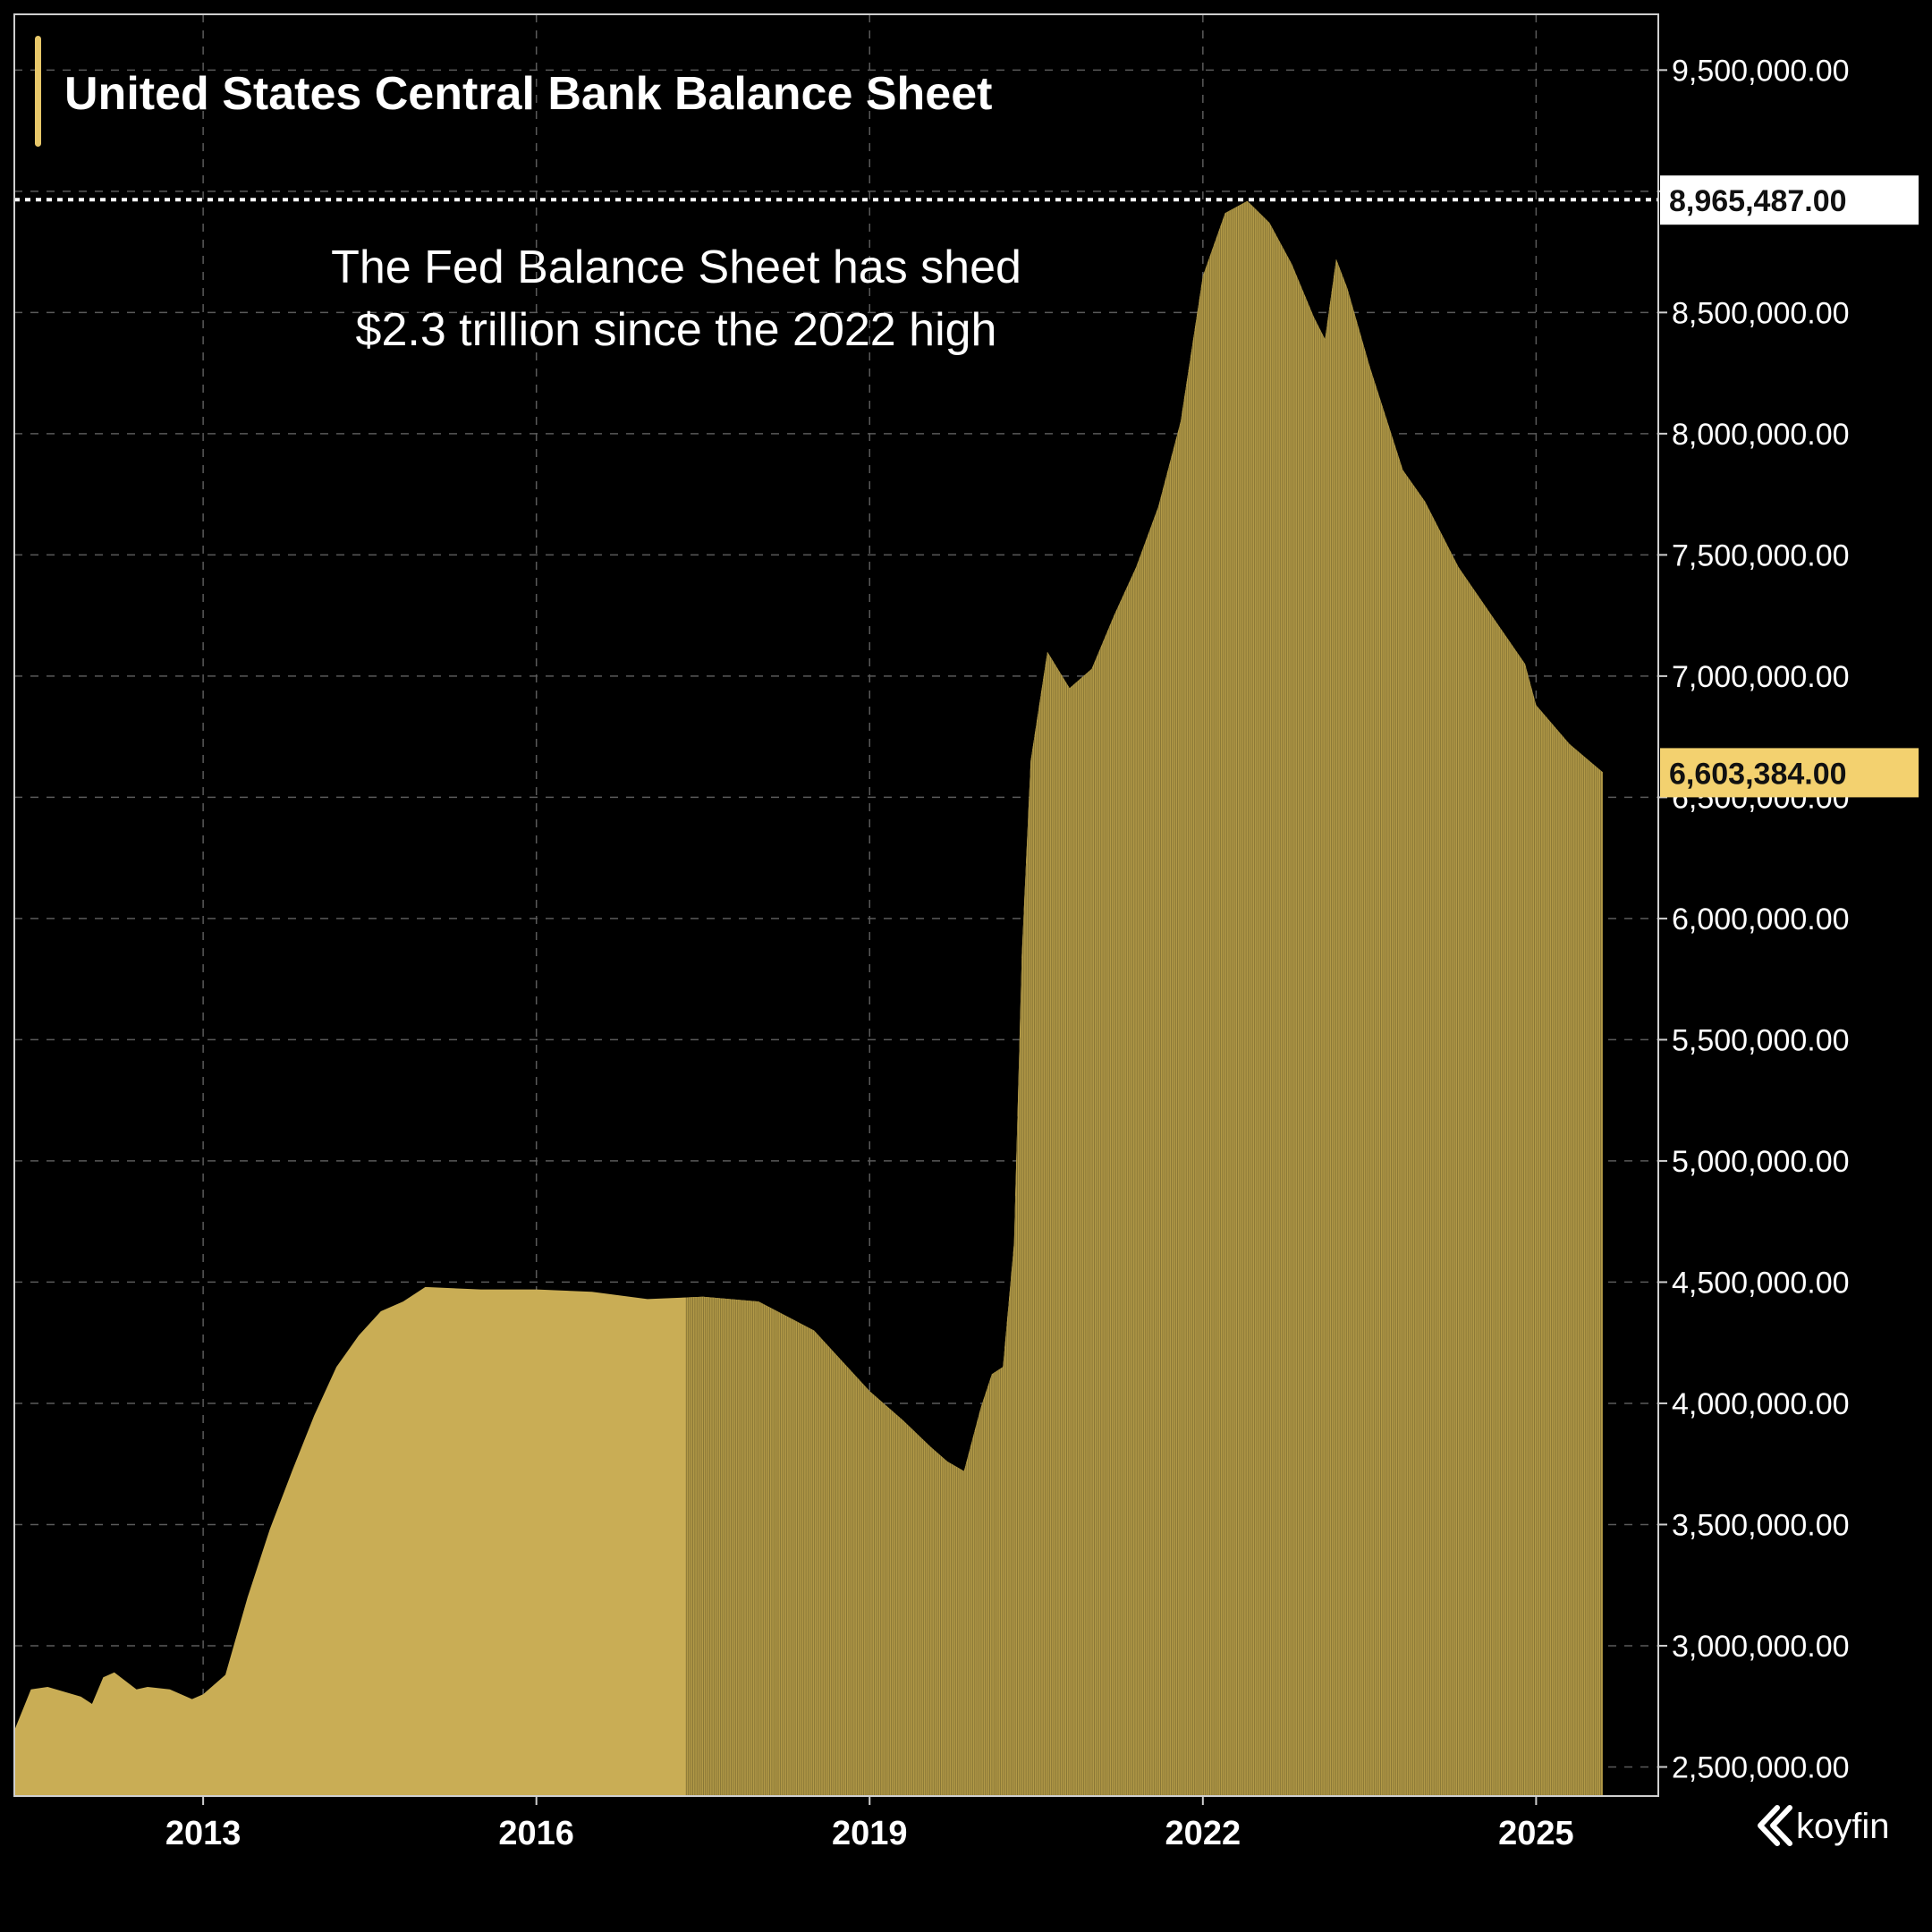  I want to click on y-tick-label-2: 3,500,000.00, so click(1761, 1525).